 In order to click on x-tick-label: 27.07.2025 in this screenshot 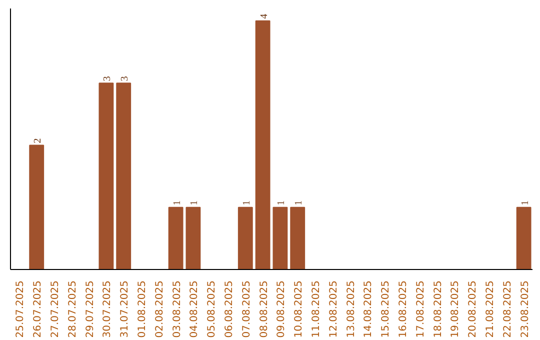, I will do `click(55, 309)`.